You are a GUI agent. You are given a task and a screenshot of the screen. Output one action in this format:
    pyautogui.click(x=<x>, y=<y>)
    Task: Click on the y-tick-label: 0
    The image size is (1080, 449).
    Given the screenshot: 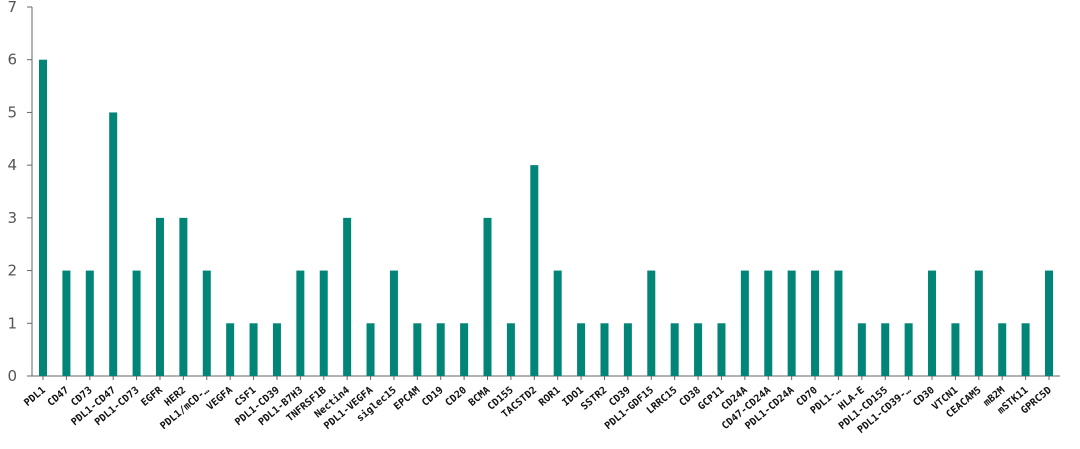 What is the action you would take?
    pyautogui.click(x=12, y=376)
    